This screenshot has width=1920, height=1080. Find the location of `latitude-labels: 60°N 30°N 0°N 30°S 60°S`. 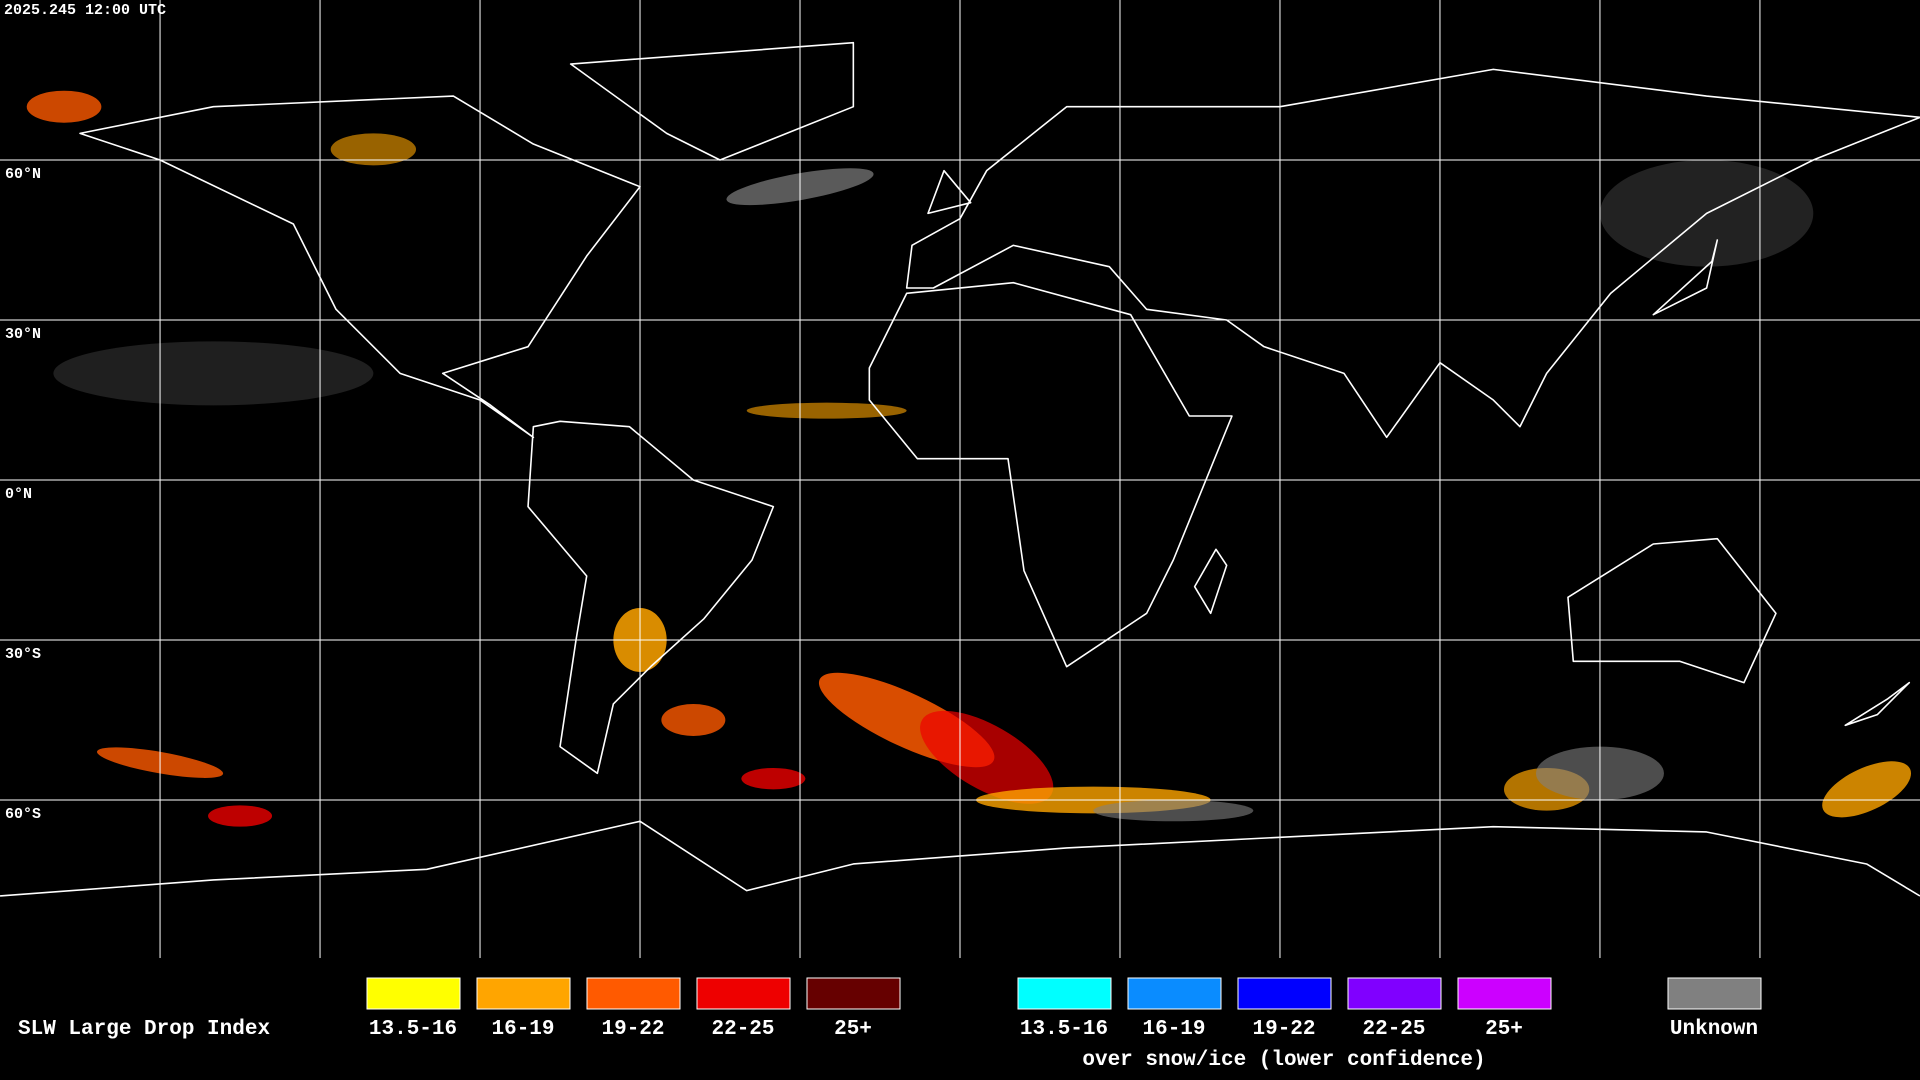

latitude-labels: 60°N 30°N 0°N 30°S 60°S is located at coordinates (23, 494).